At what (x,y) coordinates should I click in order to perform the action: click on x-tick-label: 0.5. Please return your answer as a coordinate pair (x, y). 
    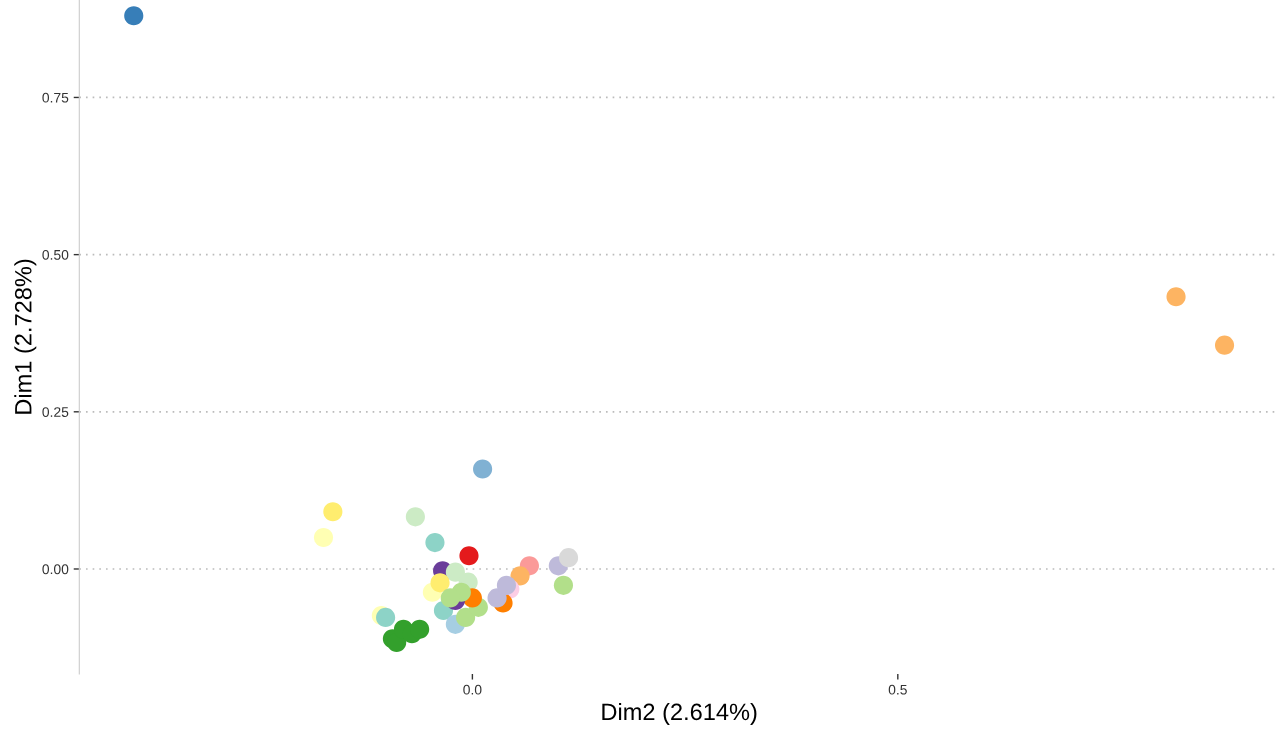
    Looking at the image, I should click on (897, 689).